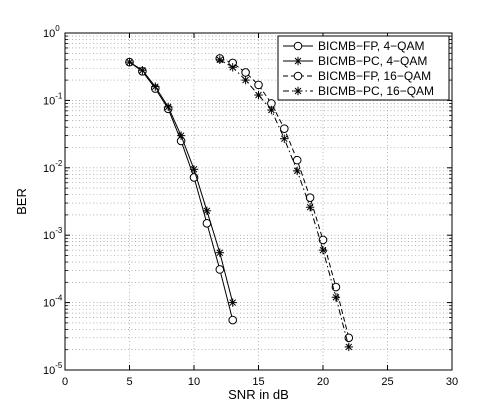 This screenshot has width=498, height=417. Describe the element at coordinates (258, 382) in the screenshot. I see `x-tick-label: 15` at that location.